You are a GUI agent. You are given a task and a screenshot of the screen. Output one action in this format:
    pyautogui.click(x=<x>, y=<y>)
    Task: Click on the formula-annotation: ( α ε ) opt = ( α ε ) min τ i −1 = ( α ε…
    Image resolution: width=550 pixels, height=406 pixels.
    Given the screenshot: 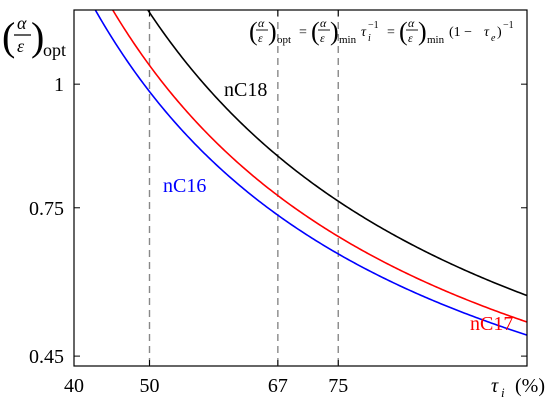 What is the action you would take?
    pyautogui.click(x=381, y=31)
    